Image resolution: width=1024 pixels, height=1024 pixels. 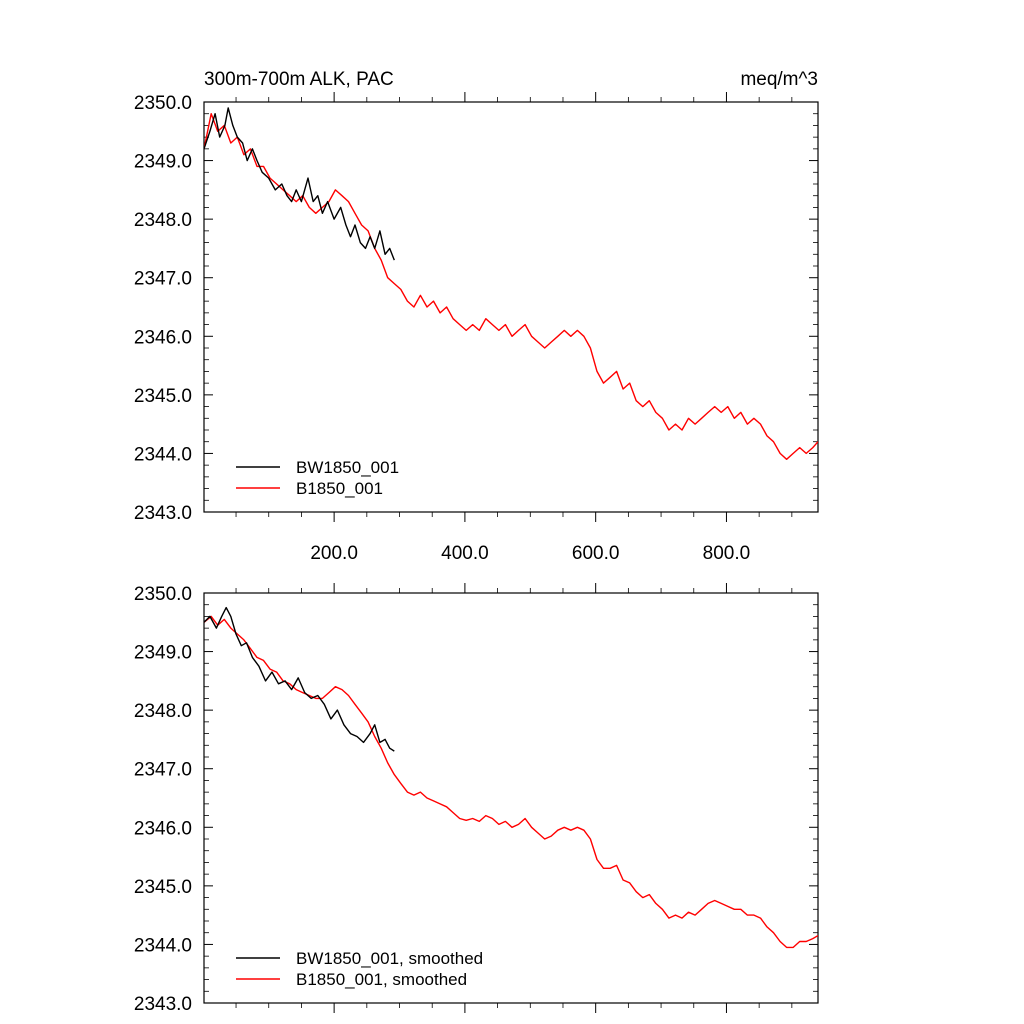 What do you see at coordinates (465, 553) in the screenshot?
I see `x-tick-label: 400.0` at bounding box center [465, 553].